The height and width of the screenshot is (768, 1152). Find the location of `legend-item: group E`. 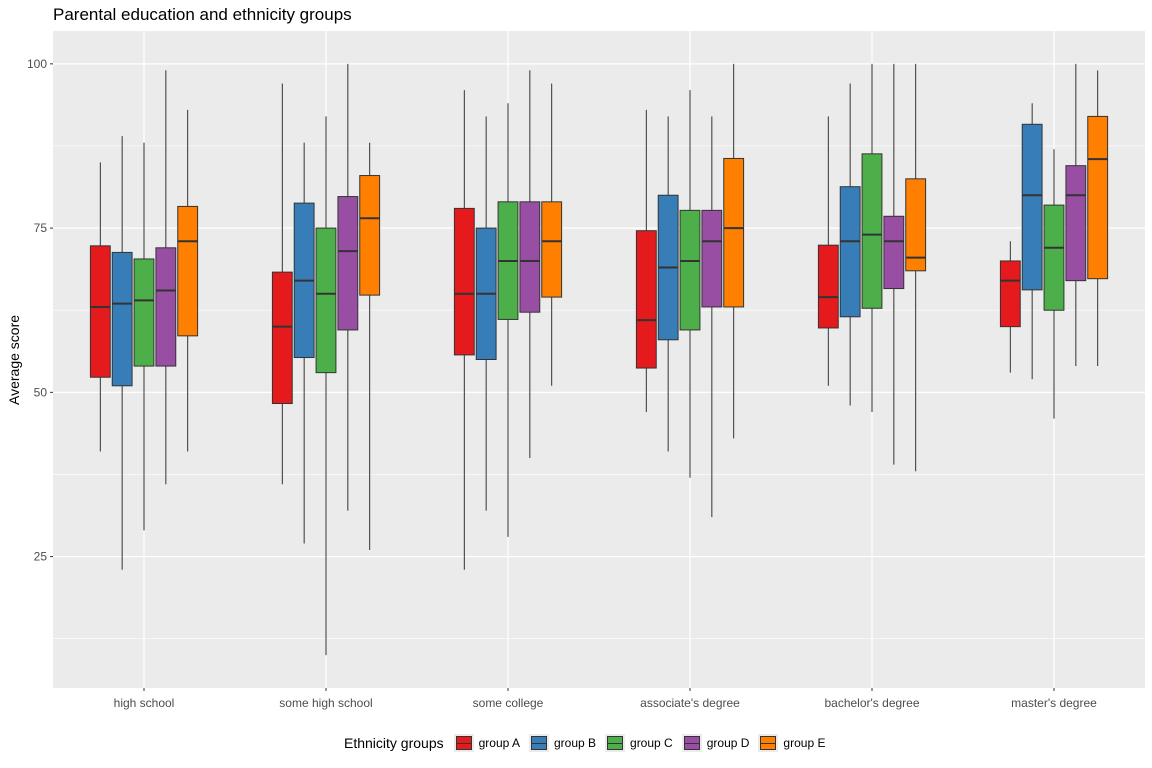

legend-item: group E is located at coordinates (791, 743).